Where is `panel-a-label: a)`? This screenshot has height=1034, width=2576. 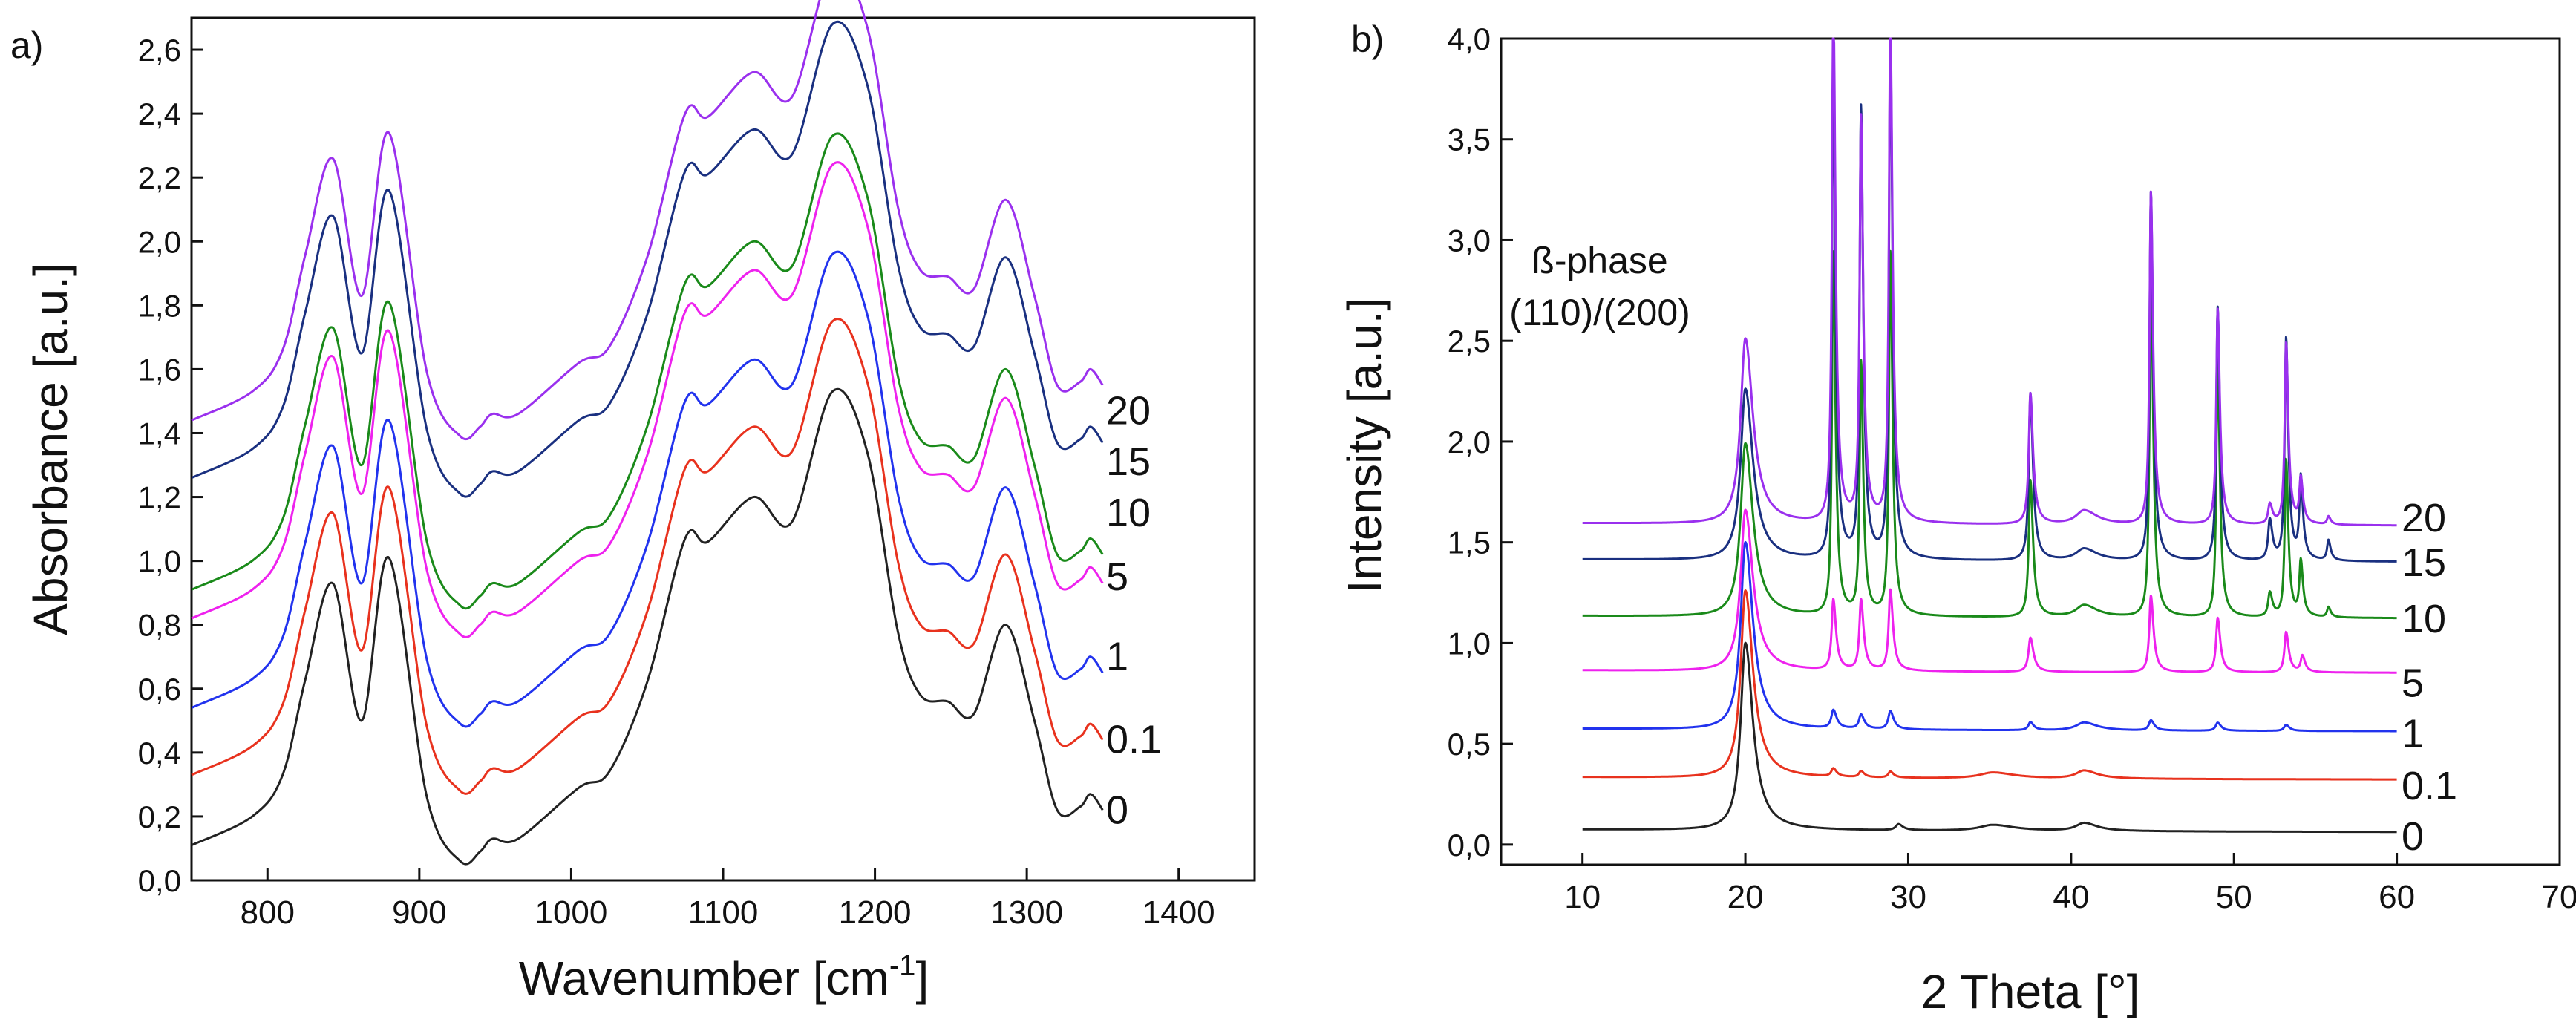
panel-a-label: a) is located at coordinates (27, 45).